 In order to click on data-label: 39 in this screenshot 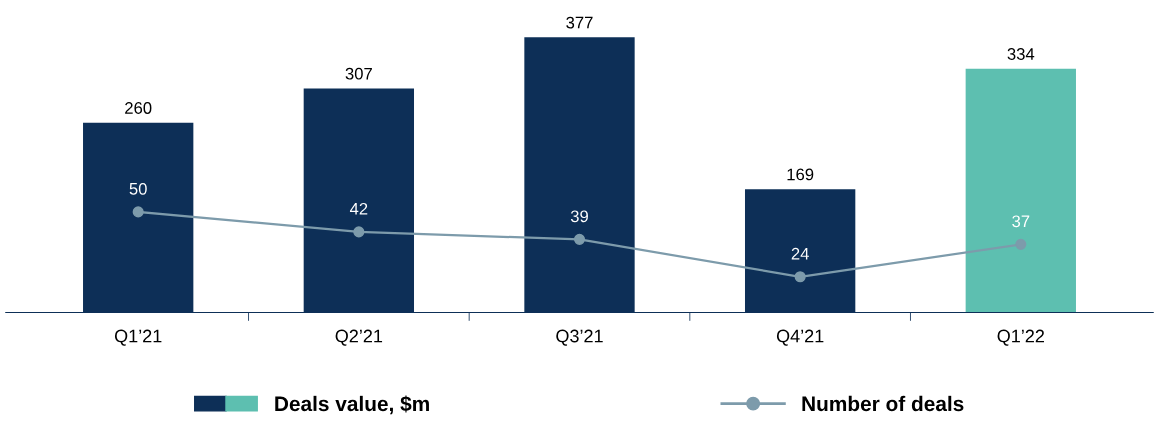, I will do `click(579, 216)`.